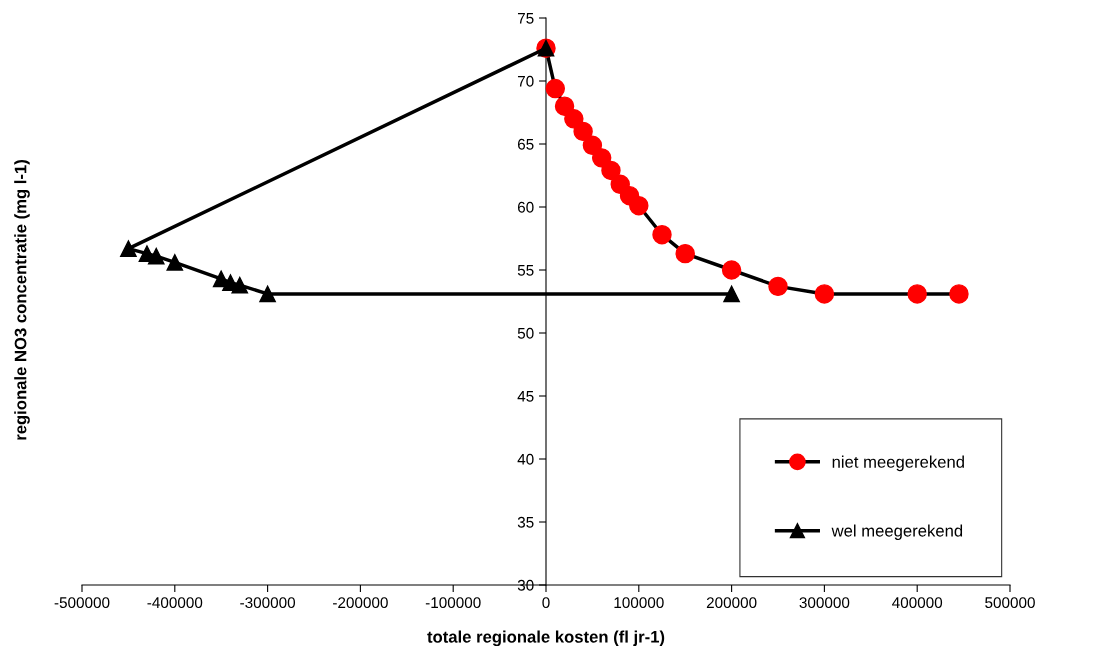 The image size is (1107, 664). I want to click on x-tick-label: -500000, so click(82, 603).